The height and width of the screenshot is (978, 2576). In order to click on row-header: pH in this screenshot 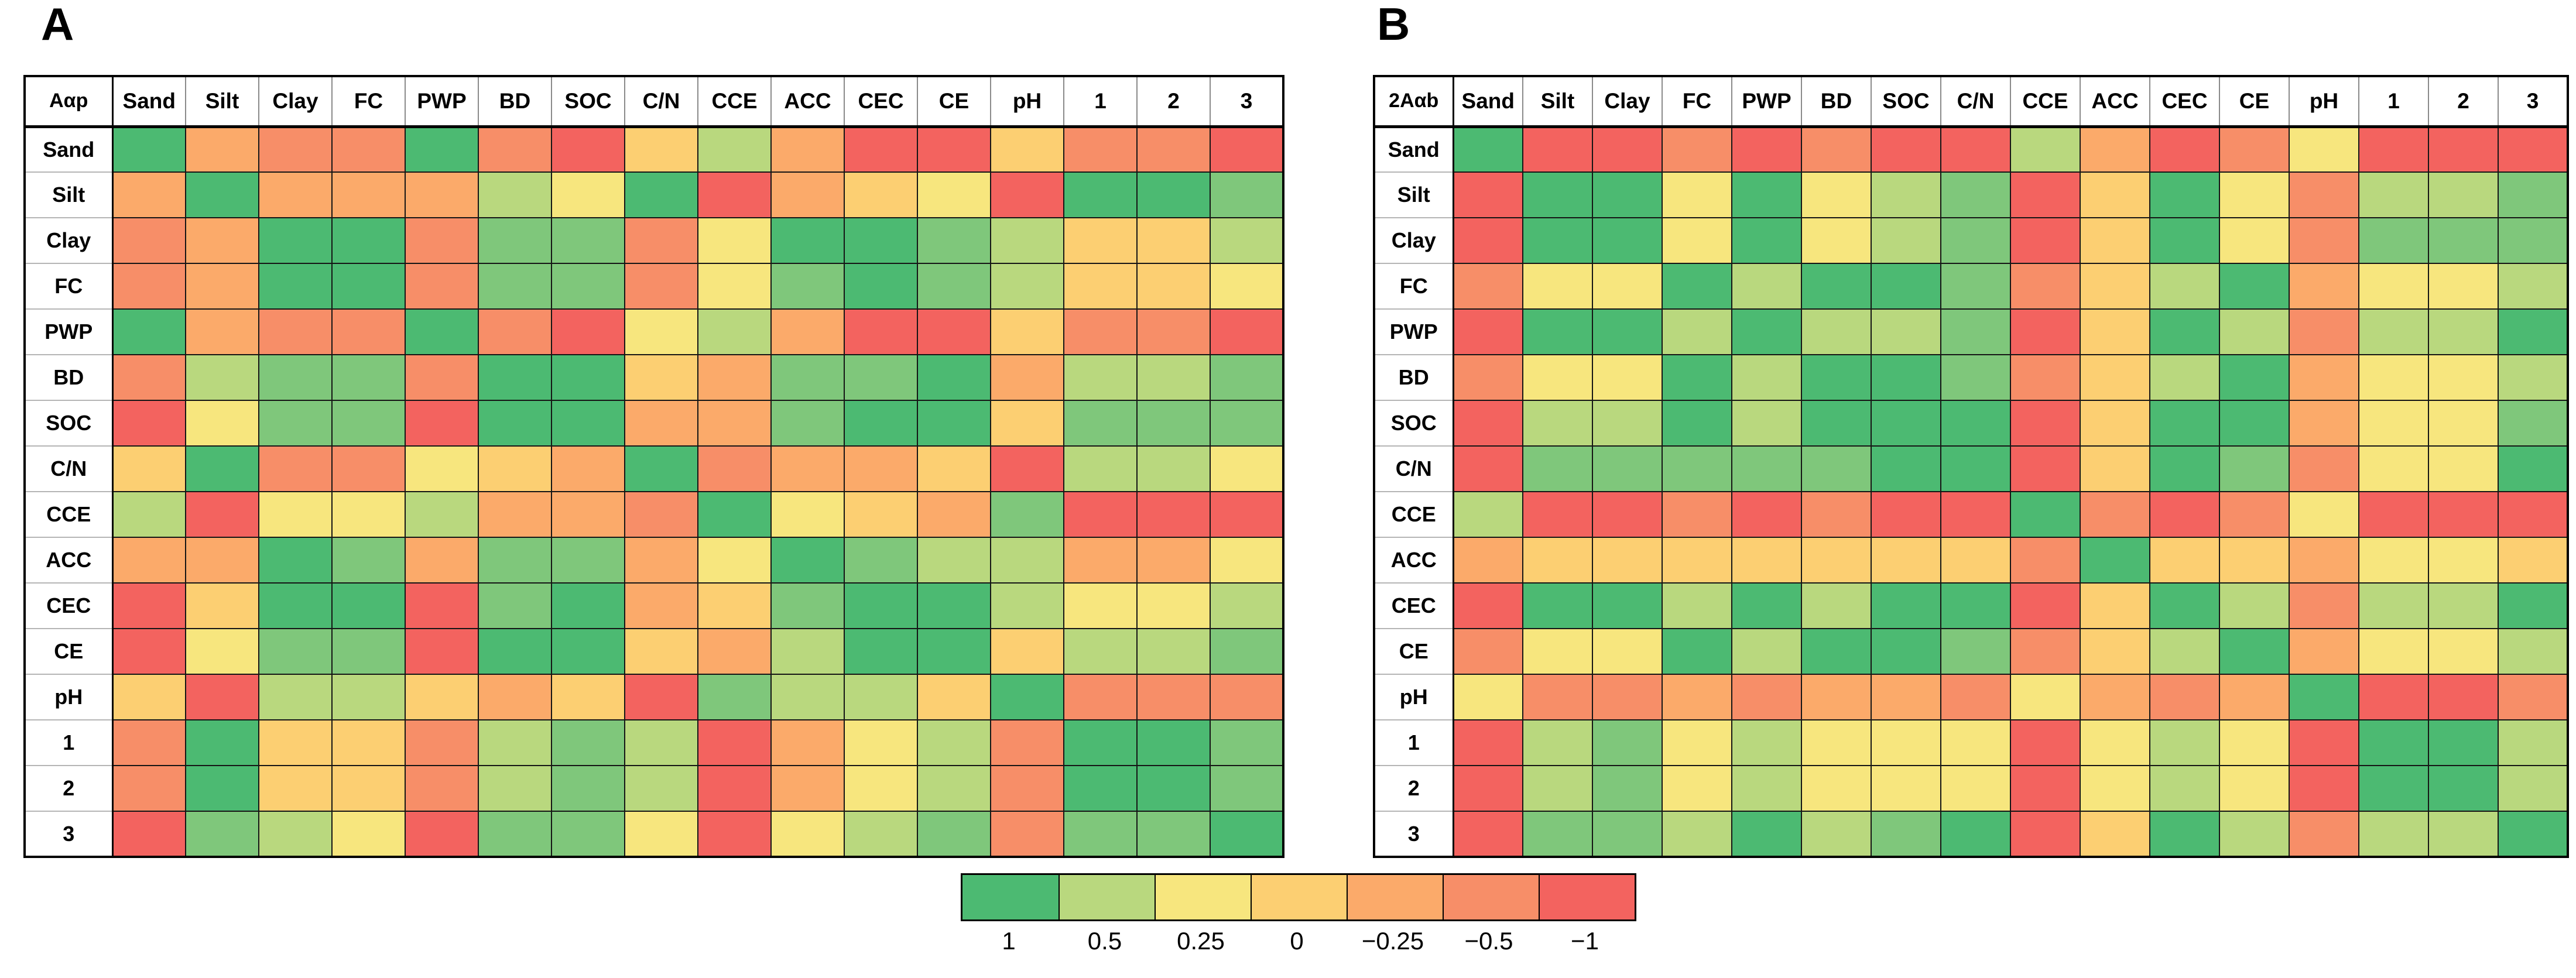, I will do `click(69, 697)`.